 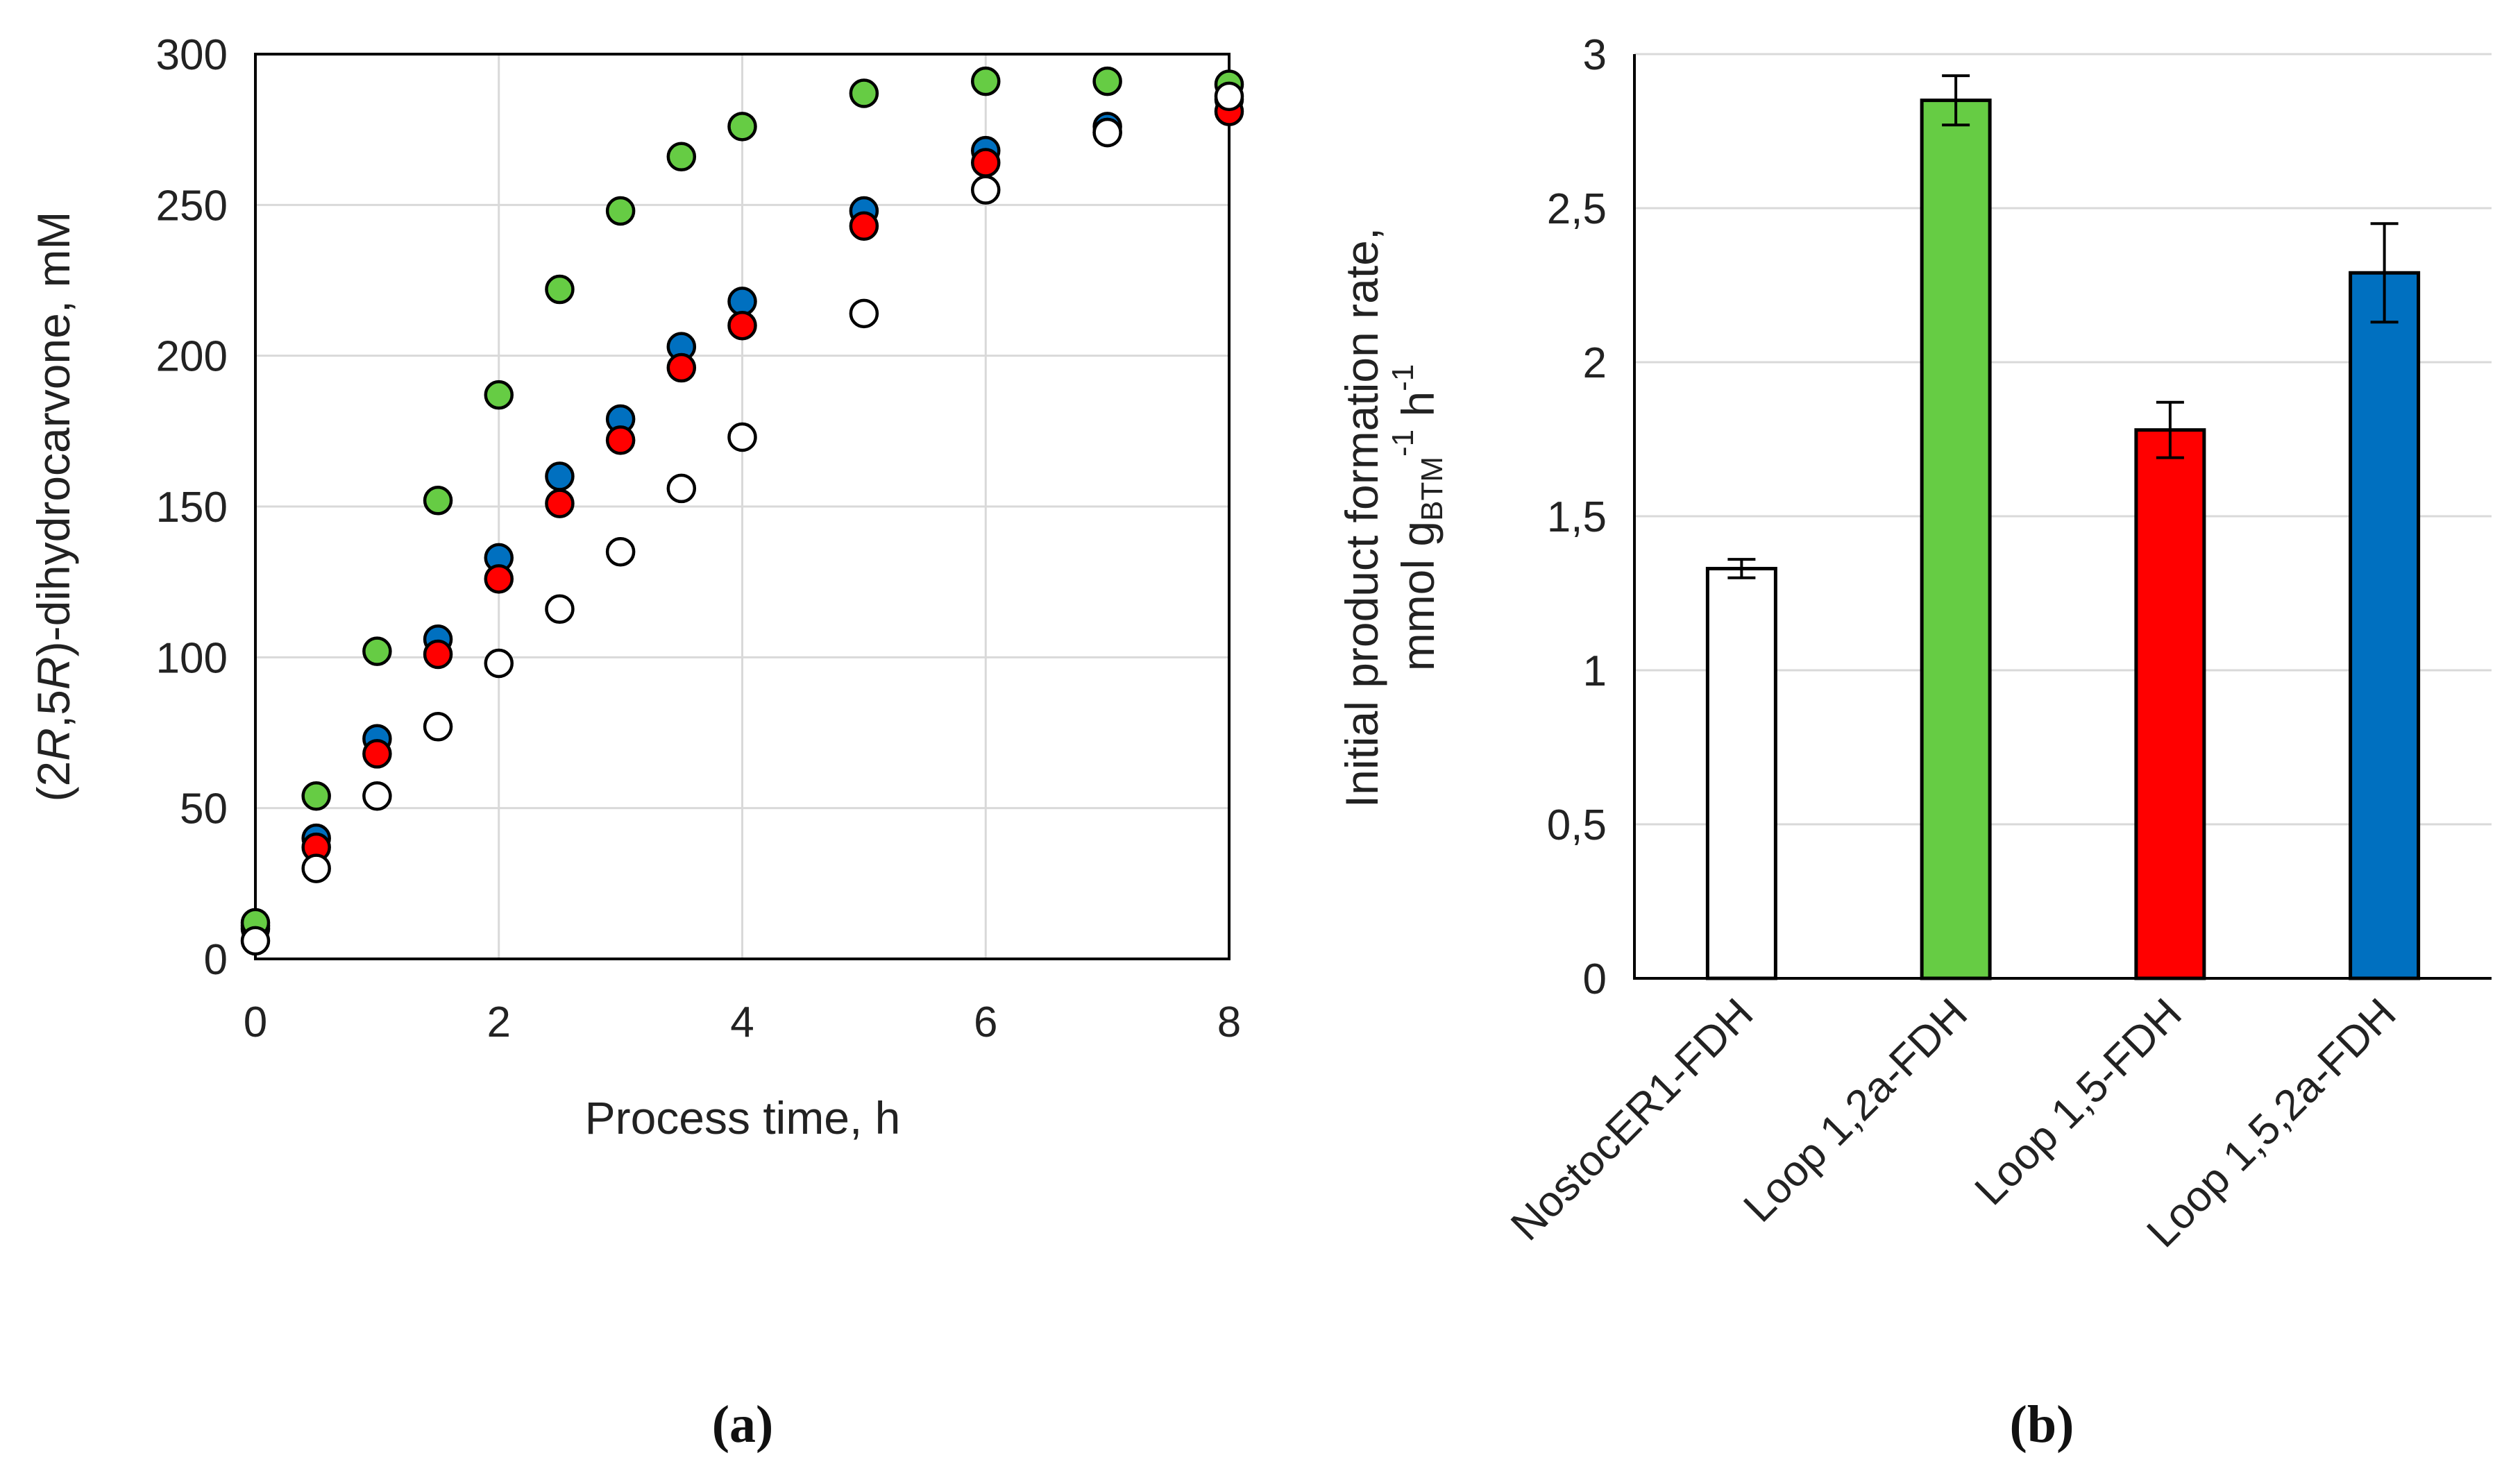 I want to click on panel-b-y-tick-label: 0, so click(x=1595, y=979).